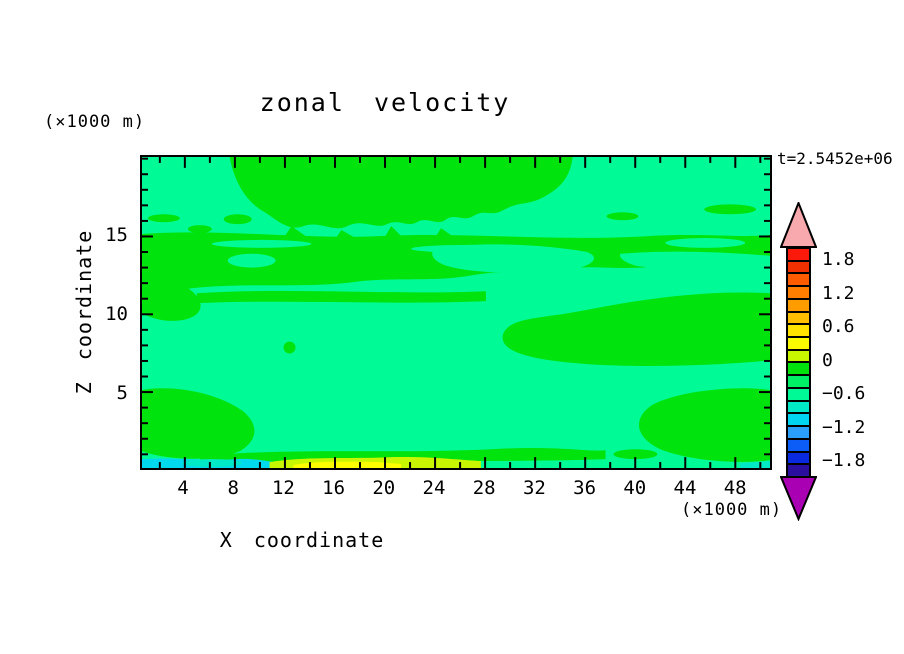 The height and width of the screenshot is (654, 904). I want to click on colorbar-tick-label: 0, so click(827, 360).